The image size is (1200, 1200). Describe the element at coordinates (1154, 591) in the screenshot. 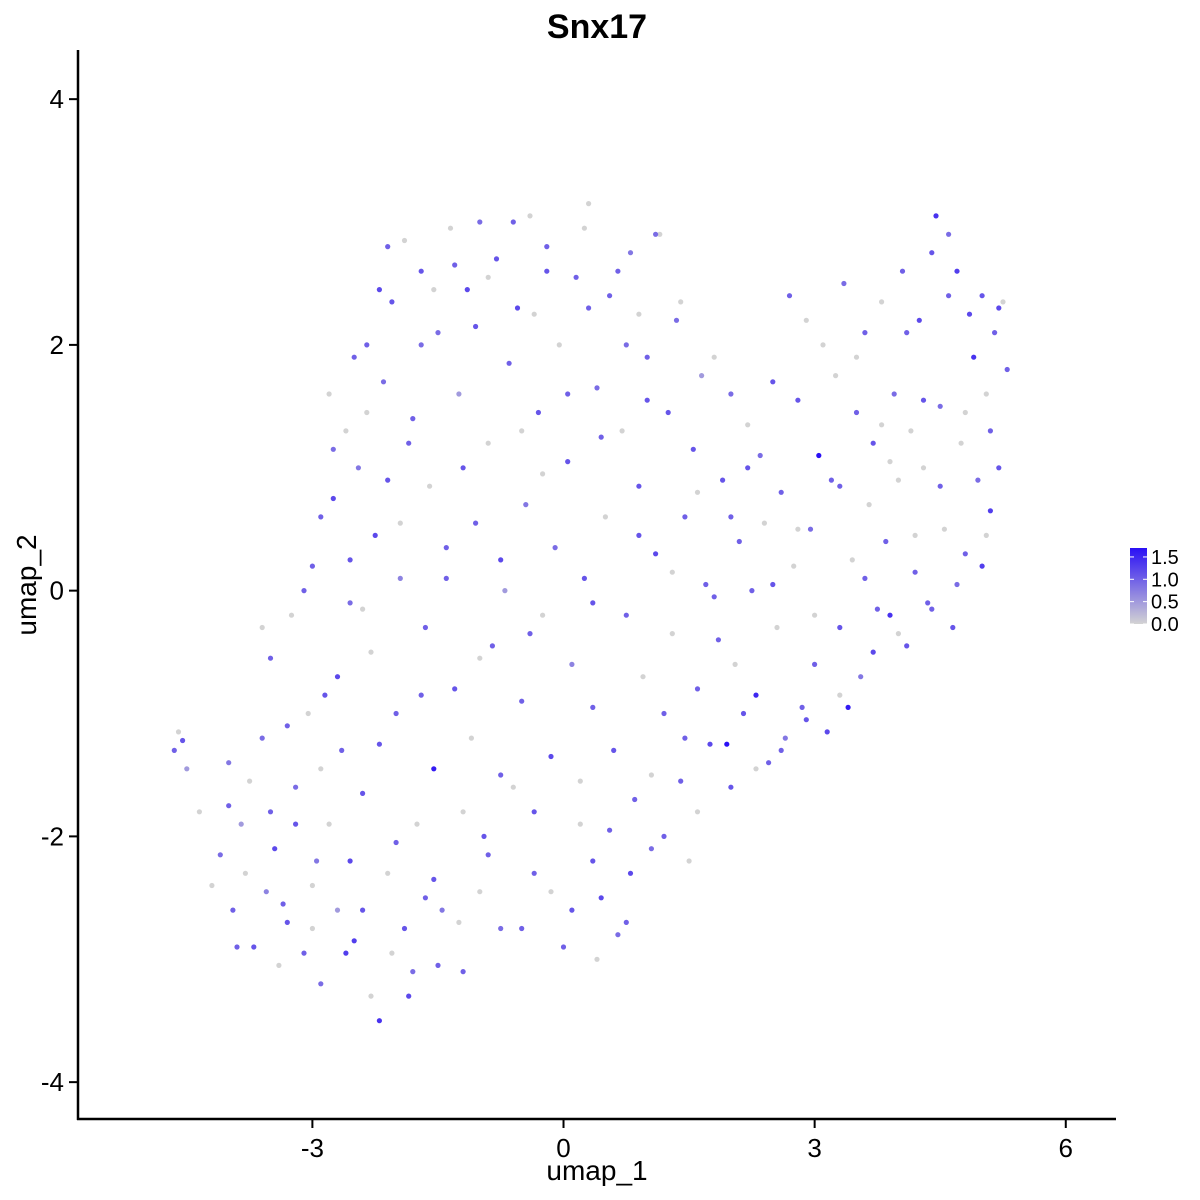

I see `legend-ticks: 0.00.51.01.5` at that location.